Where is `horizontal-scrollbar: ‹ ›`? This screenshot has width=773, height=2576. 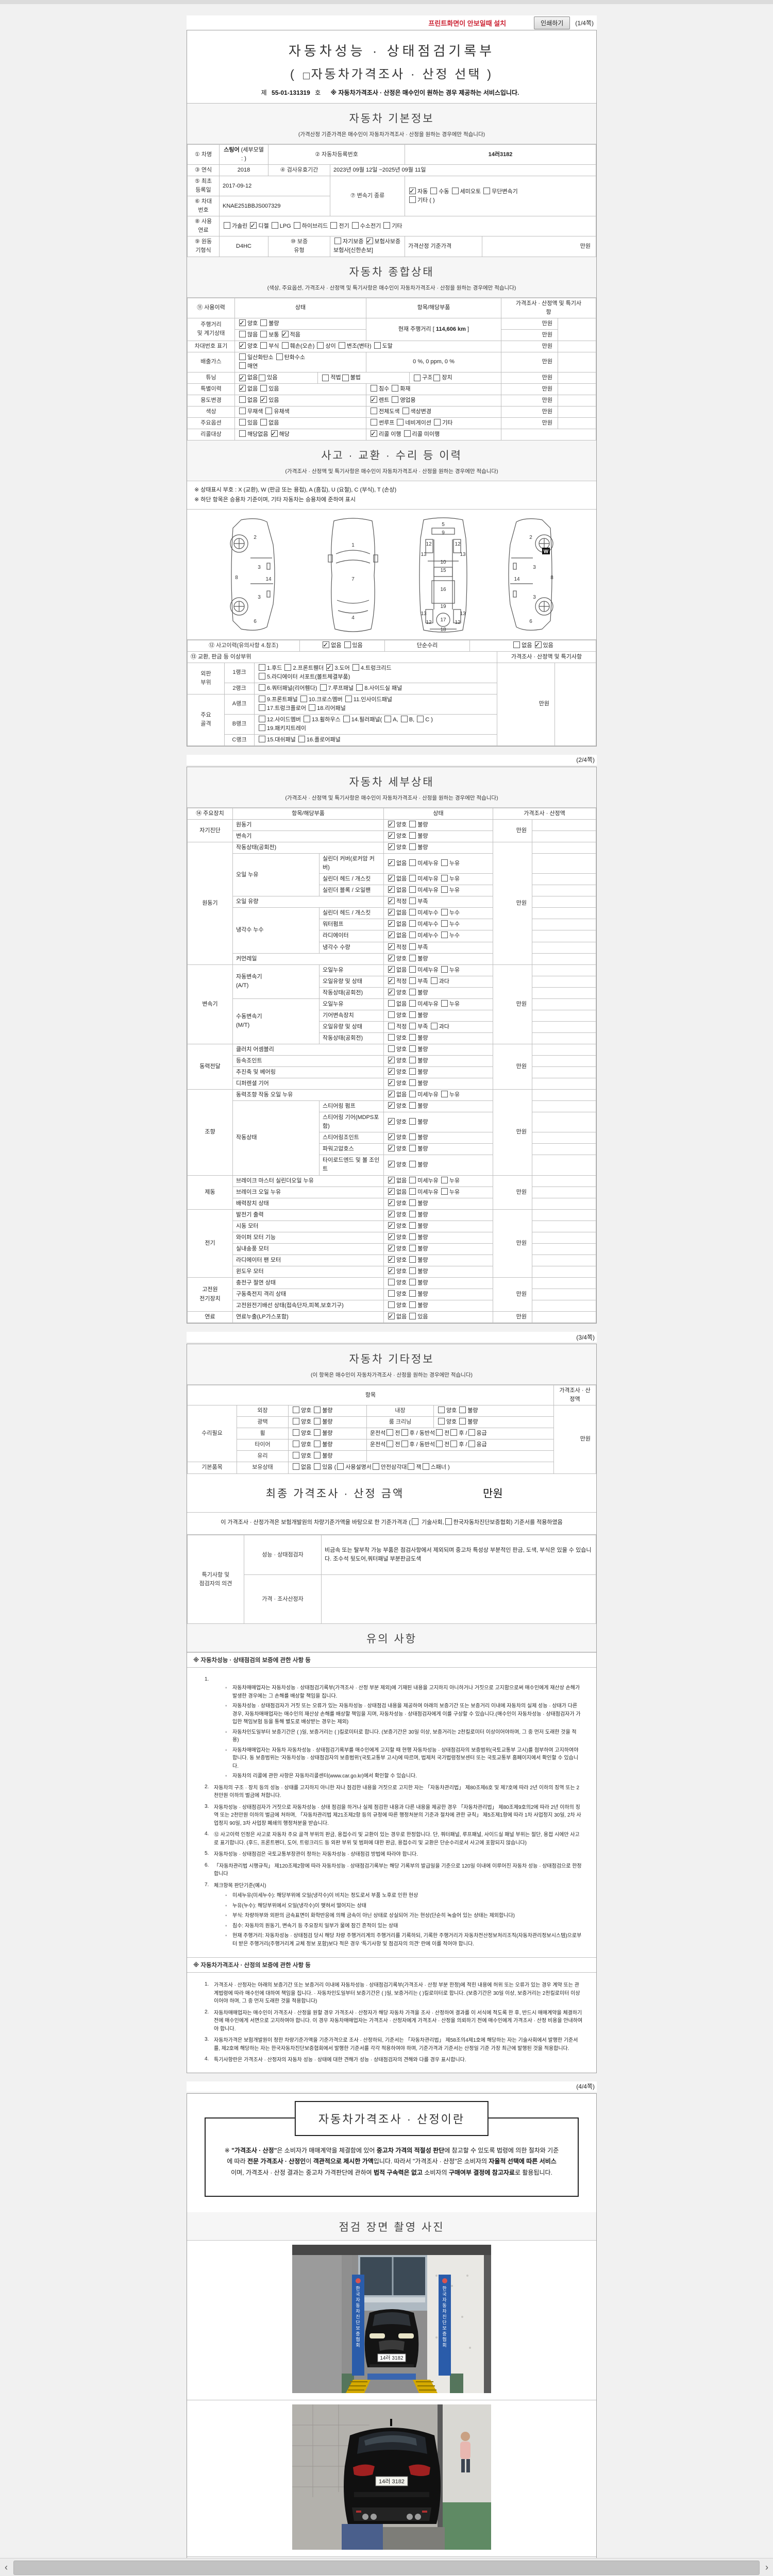
horizontal-scrollbar: ‹ › is located at coordinates (386, 2567).